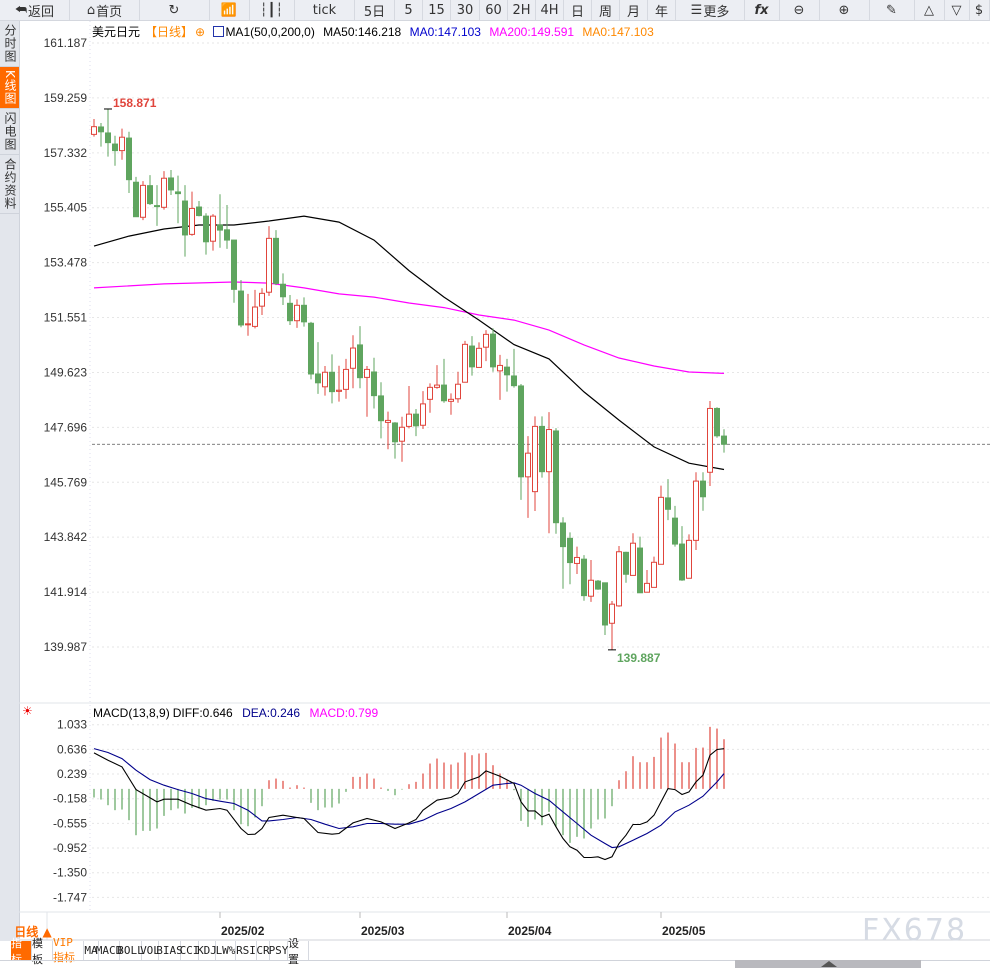 This screenshot has height=968, width=990. What do you see at coordinates (522, 10) in the screenshot?
I see `toolbar-button-period: 2H` at bounding box center [522, 10].